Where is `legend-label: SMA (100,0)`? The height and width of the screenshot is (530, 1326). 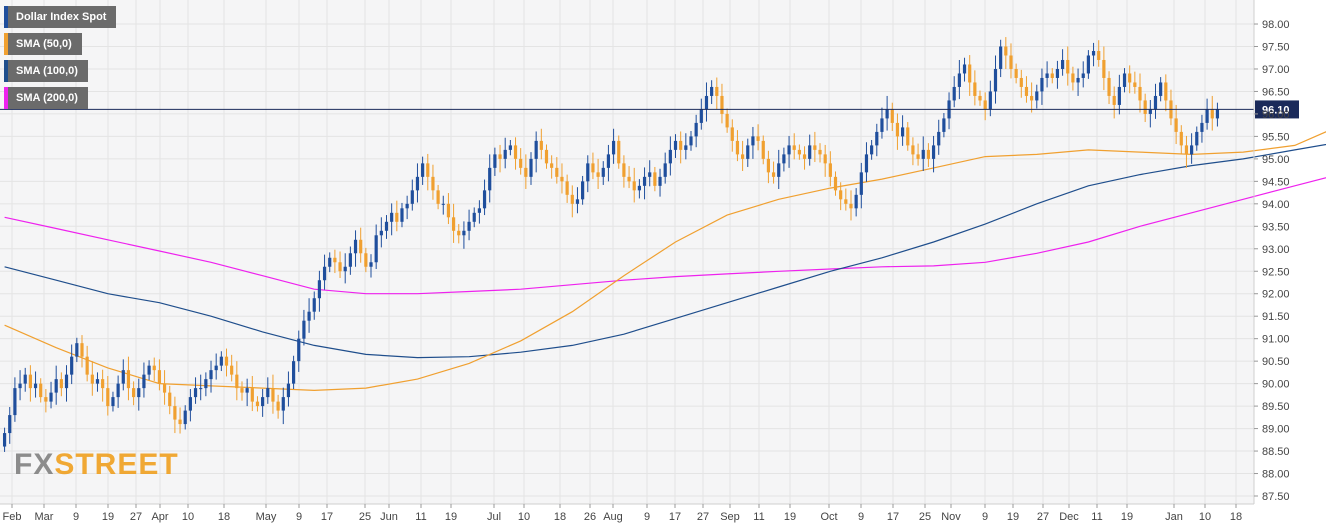
legend-label: SMA (100,0) is located at coordinates (47, 71).